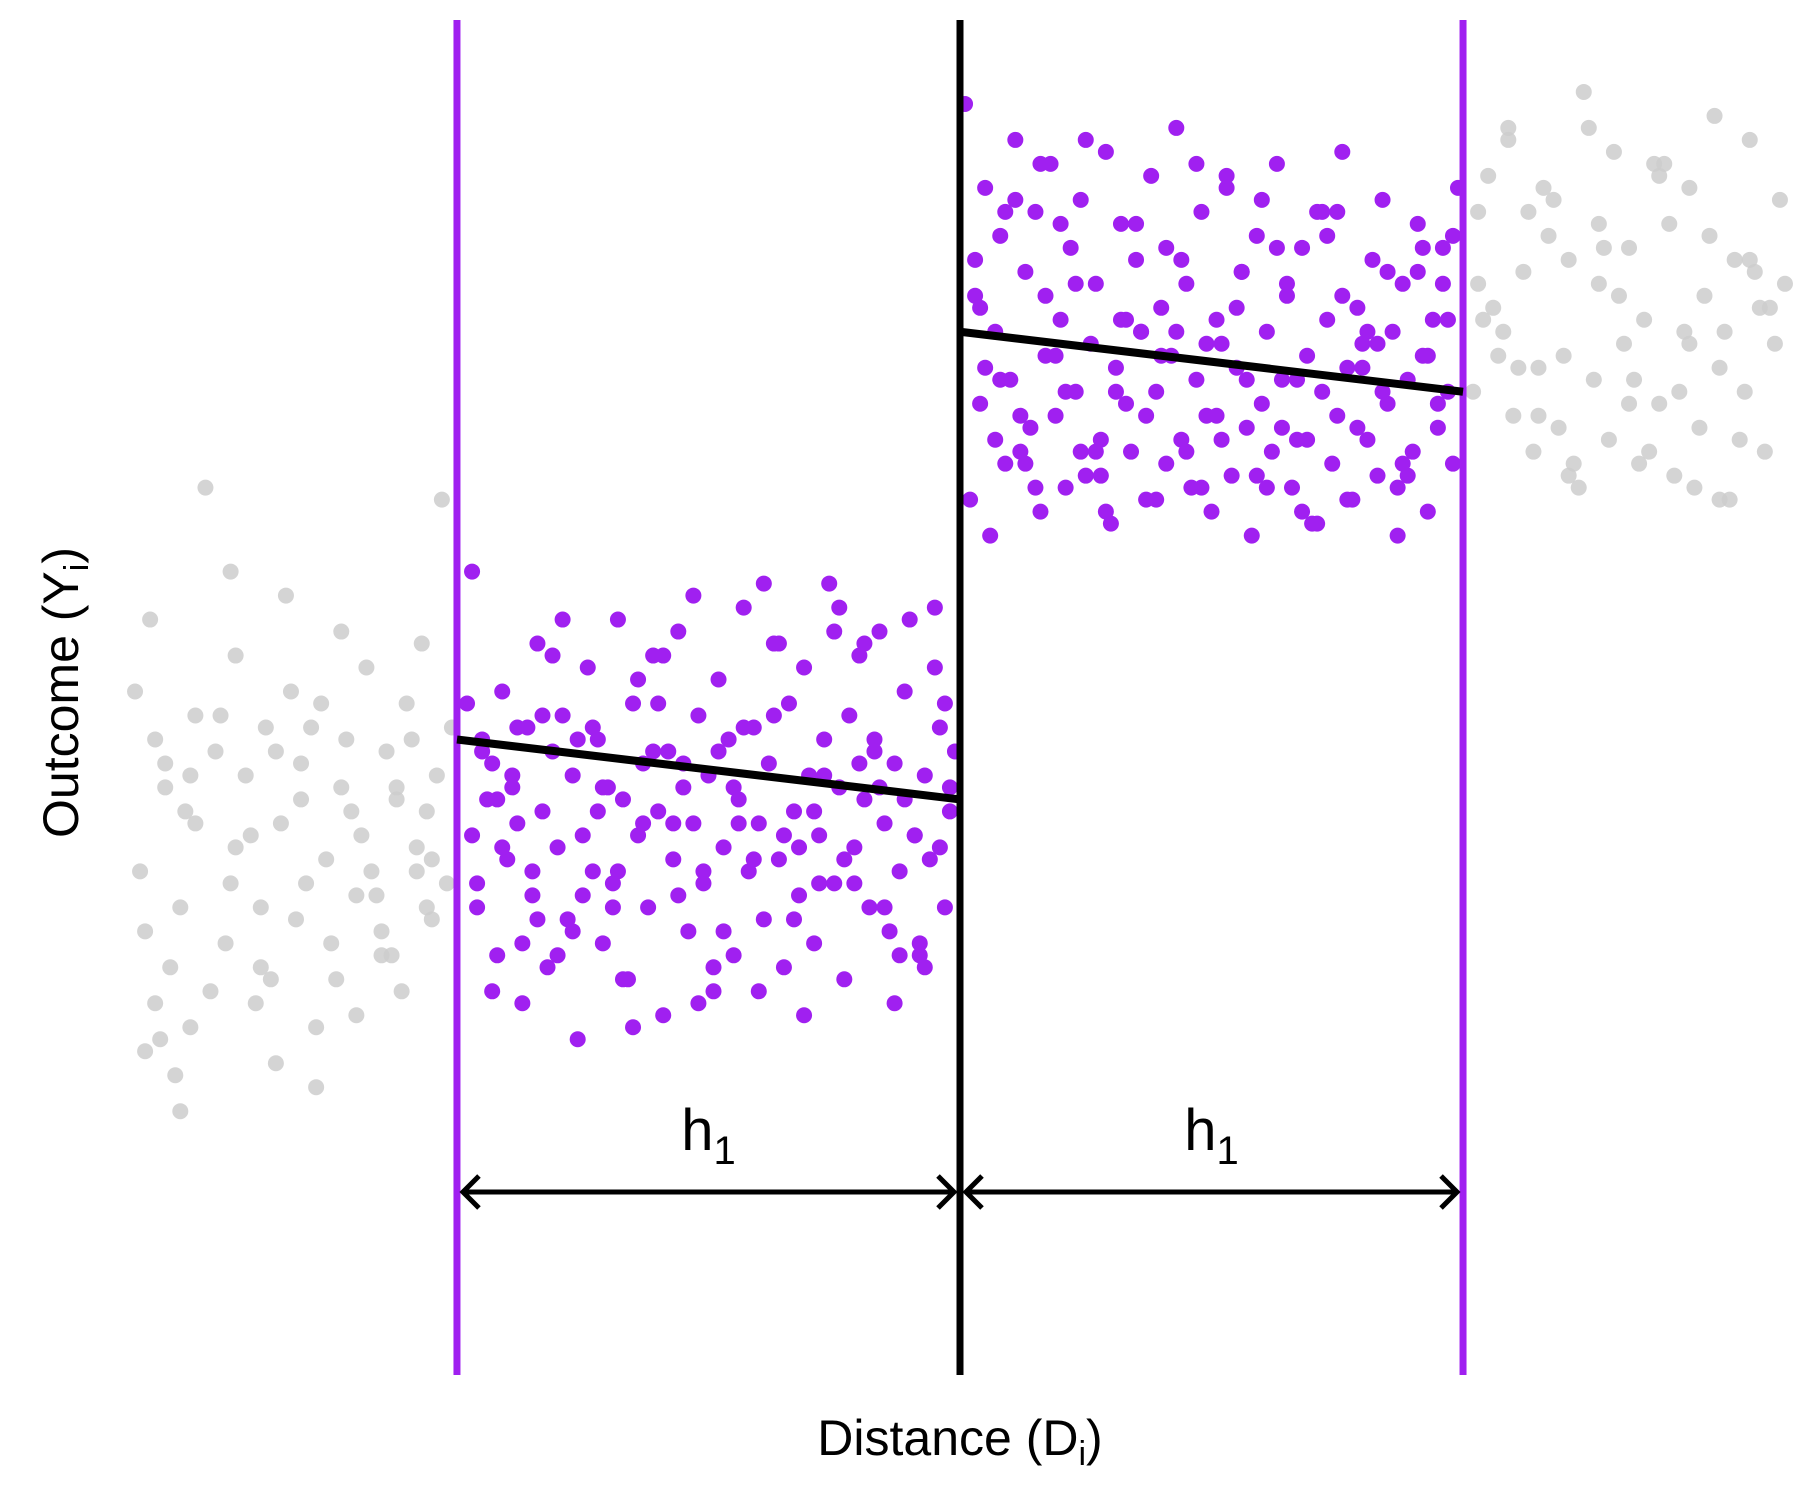 Image resolution: width=1800 pixels, height=1500 pixels. Describe the element at coordinates (708, 1135) in the screenshot. I see `bandwidth-label-left: h1` at that location.